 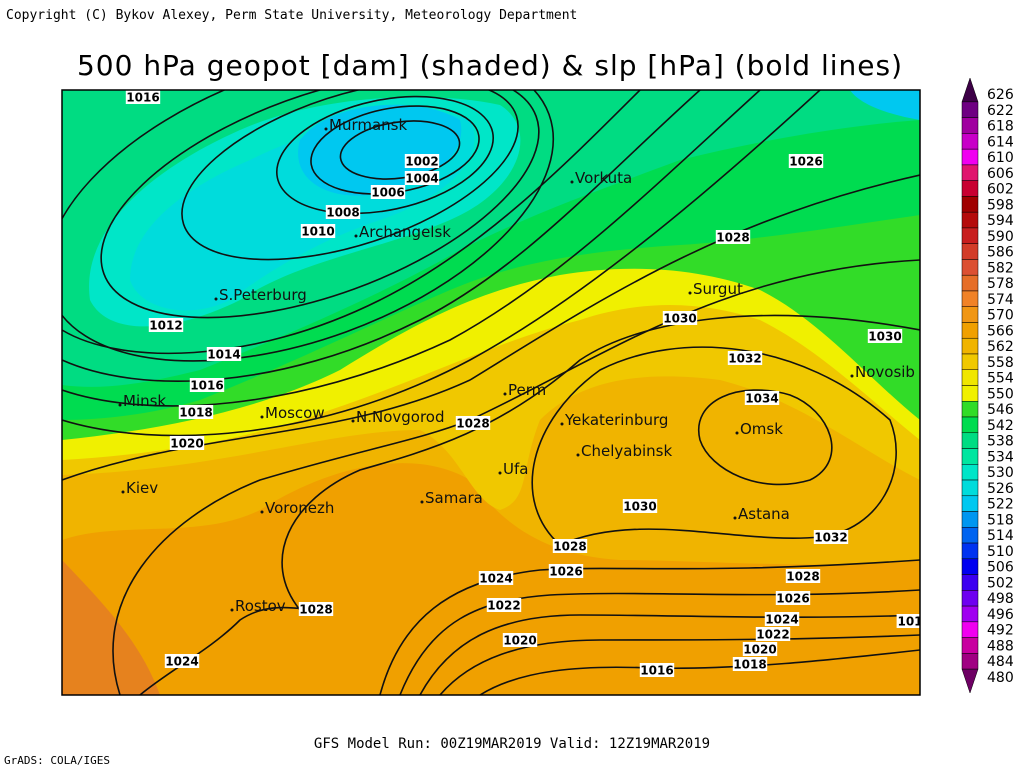 I want to click on city-name: Surgut, so click(x=718, y=289).